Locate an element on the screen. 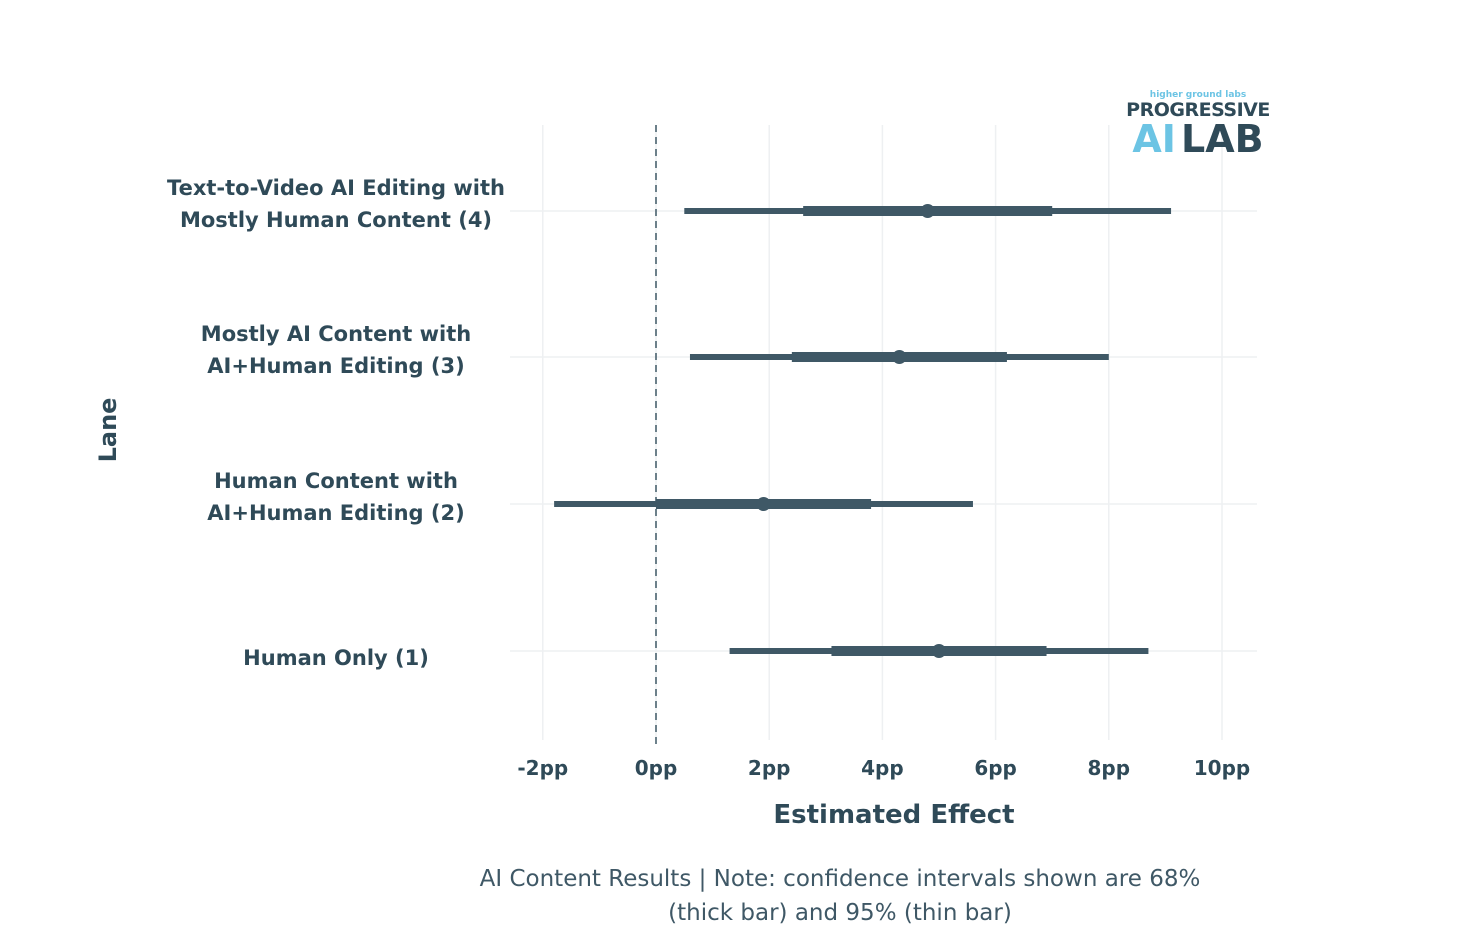  x-tick-label: 10pp is located at coordinates (1222, 768).